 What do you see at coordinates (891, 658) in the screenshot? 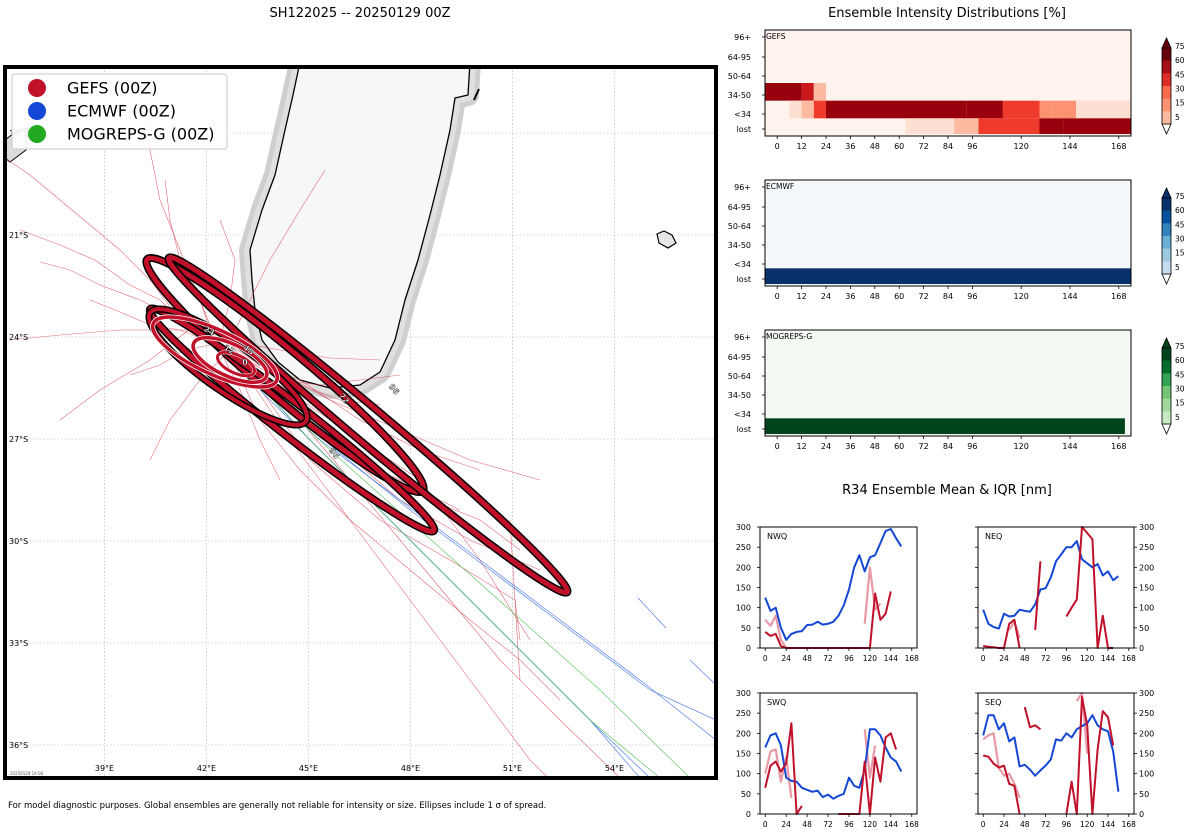
I see `r34-xtick-label: 144` at bounding box center [891, 658].